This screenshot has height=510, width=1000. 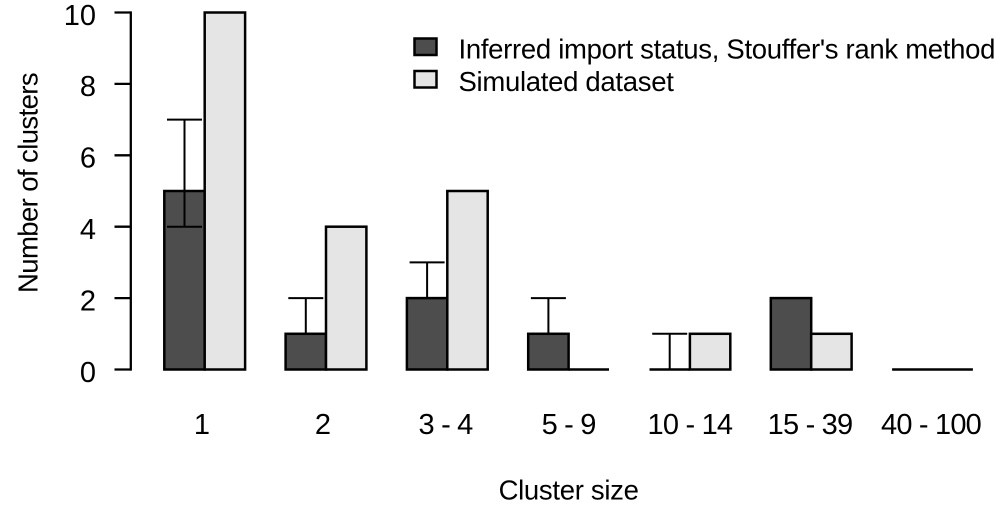 What do you see at coordinates (88, 373) in the screenshot?
I see `svg-text: 0` at bounding box center [88, 373].